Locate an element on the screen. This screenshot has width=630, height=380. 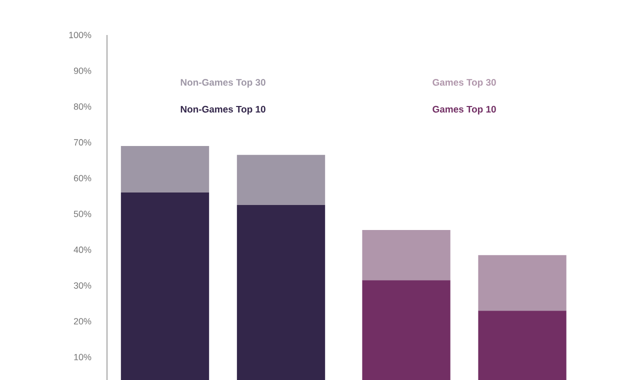
y-tick-label: 20% is located at coordinates (83, 321).